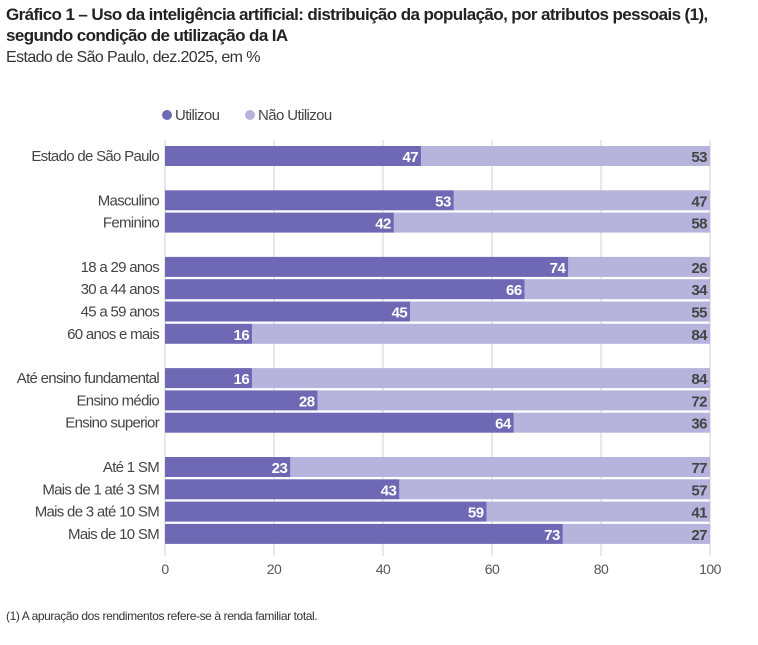  Describe the element at coordinates (699, 424) in the screenshot. I see `data-label-nao-utilizou: 36` at that location.